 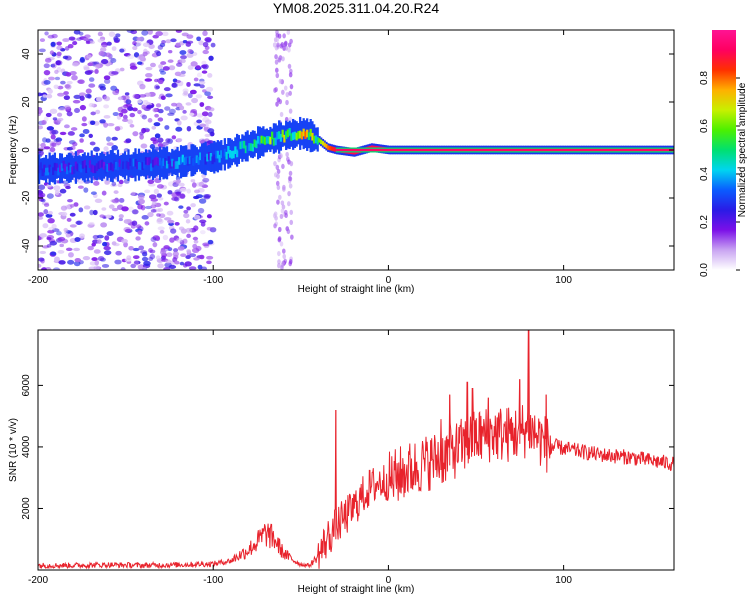 What do you see at coordinates (26, 102) in the screenshot?
I see `spectrogram-y-tick-label: 20` at bounding box center [26, 102].